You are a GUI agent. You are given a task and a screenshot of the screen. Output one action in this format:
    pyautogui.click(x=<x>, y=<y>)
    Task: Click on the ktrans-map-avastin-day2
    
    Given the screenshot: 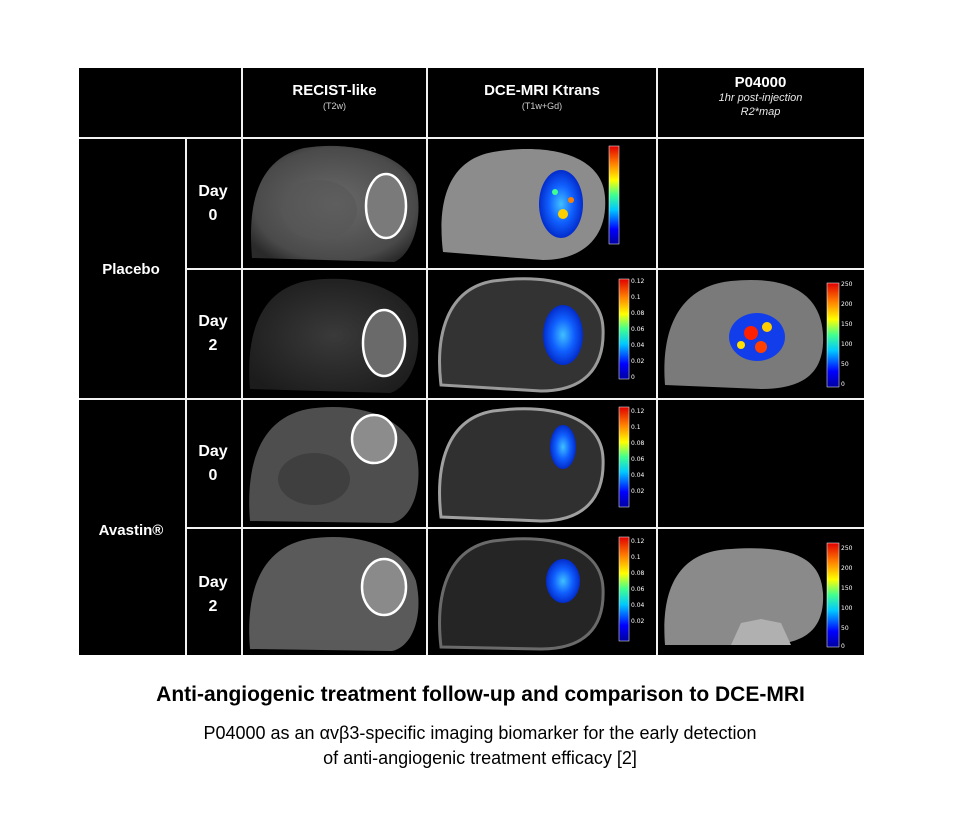 What is the action you would take?
    pyautogui.click(x=542, y=593)
    